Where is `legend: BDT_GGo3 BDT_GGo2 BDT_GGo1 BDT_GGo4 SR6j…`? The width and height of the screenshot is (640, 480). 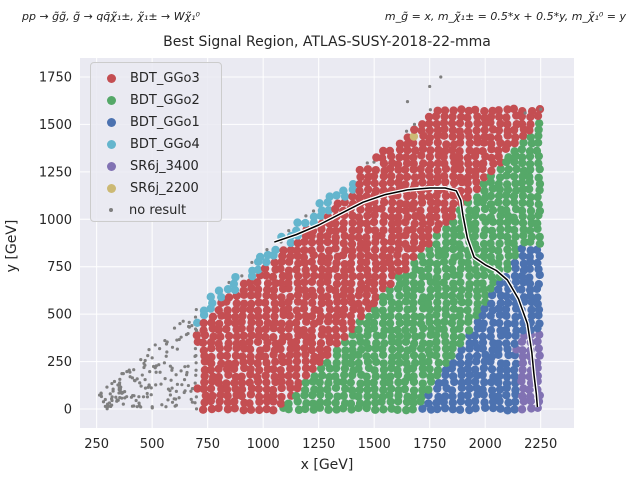
legend: BDT_GGo3 BDT_GGo2 BDT_GGo1 BDT_GGo4 SR6j… is located at coordinates (156, 142).